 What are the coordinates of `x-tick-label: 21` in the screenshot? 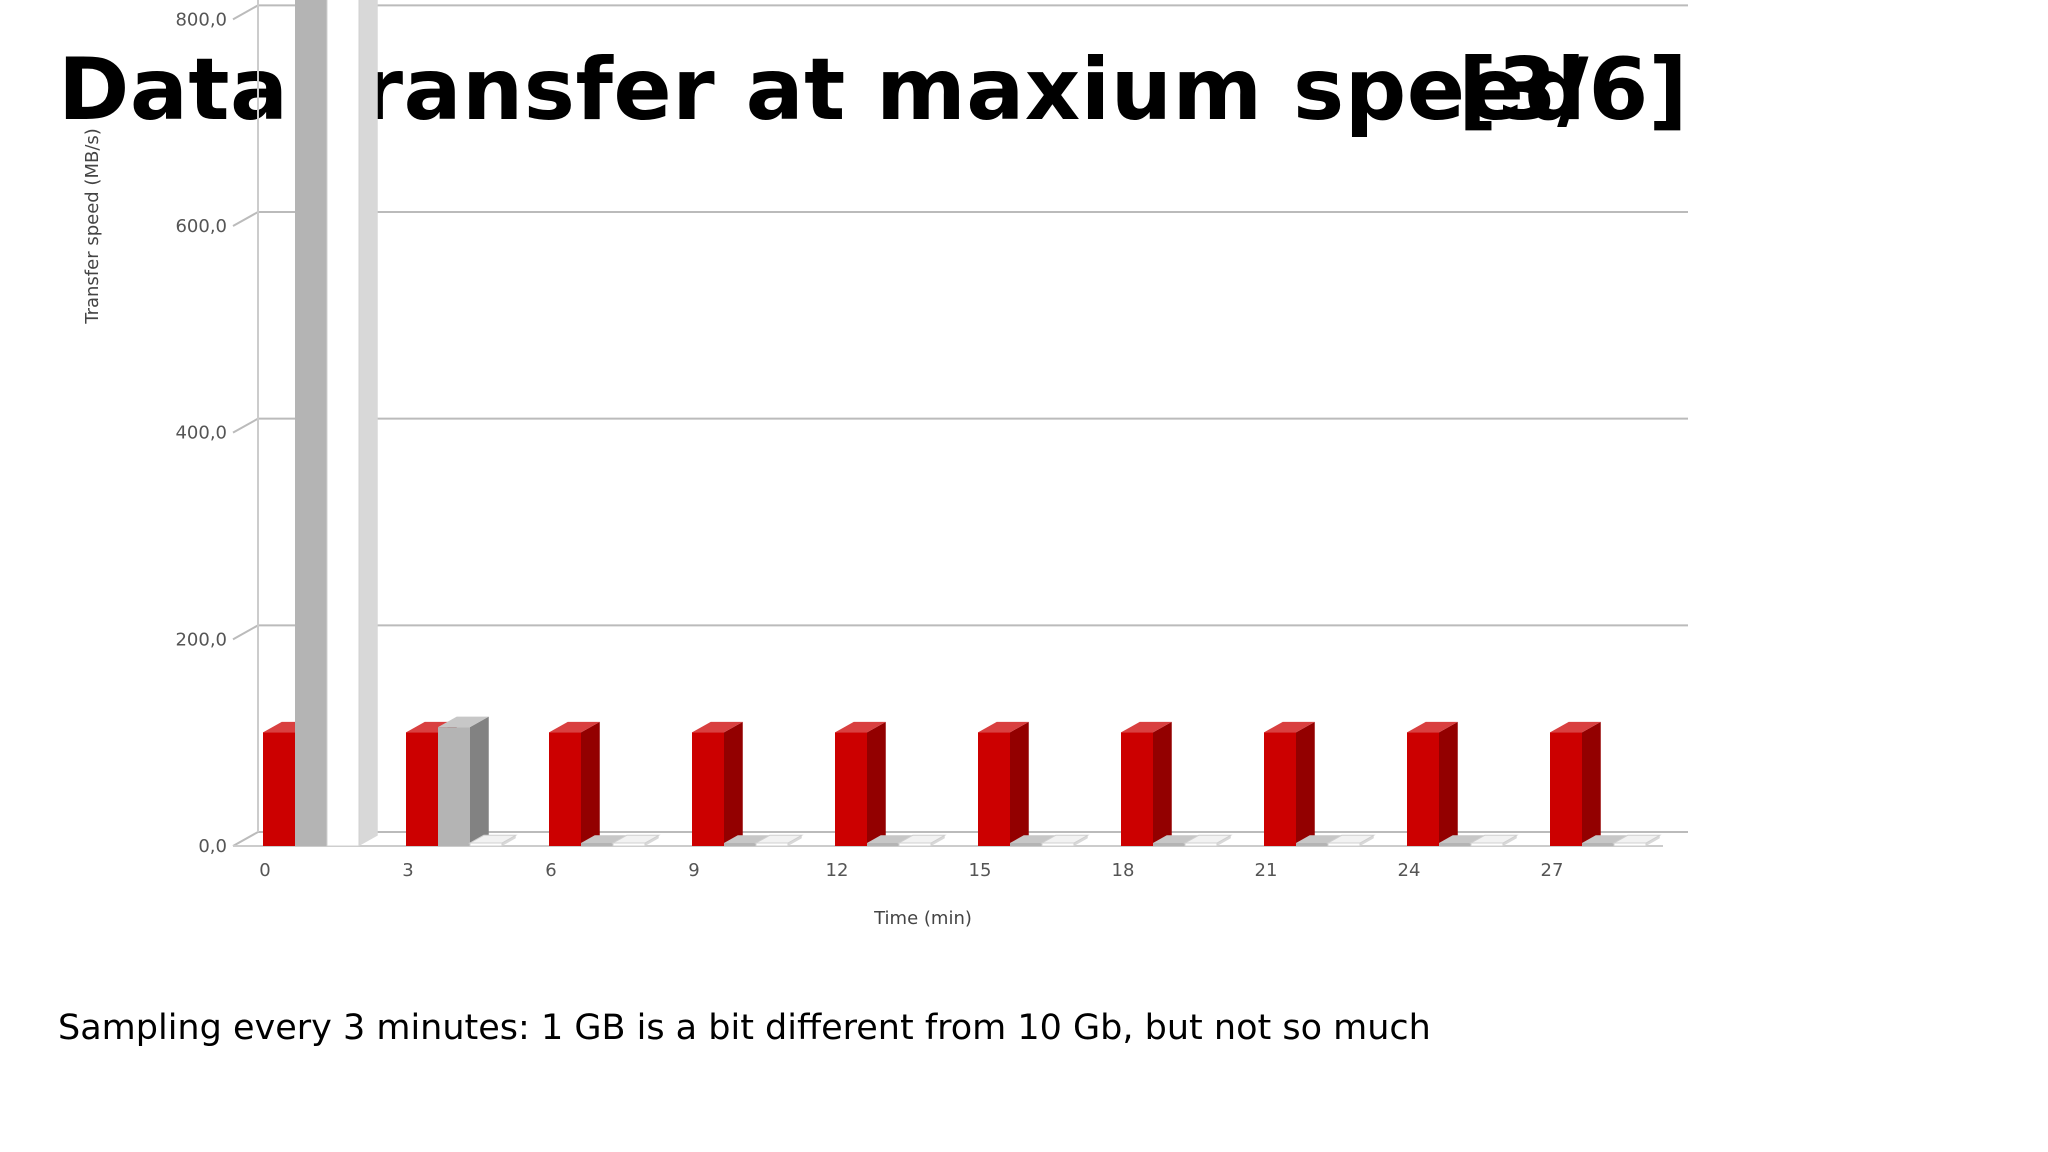 It's located at (1266, 870).